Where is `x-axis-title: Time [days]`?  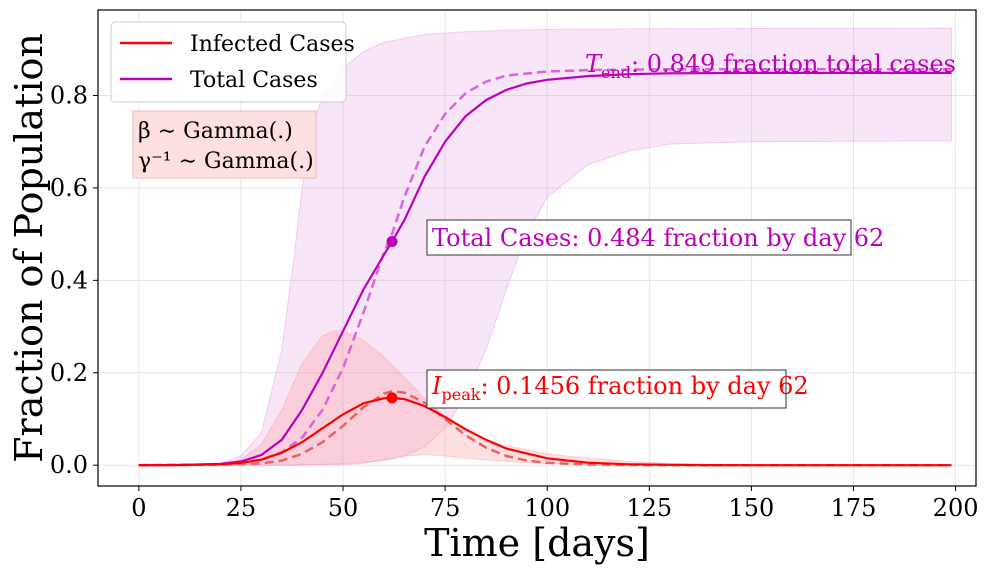 x-axis-title: Time [days] is located at coordinates (537, 543).